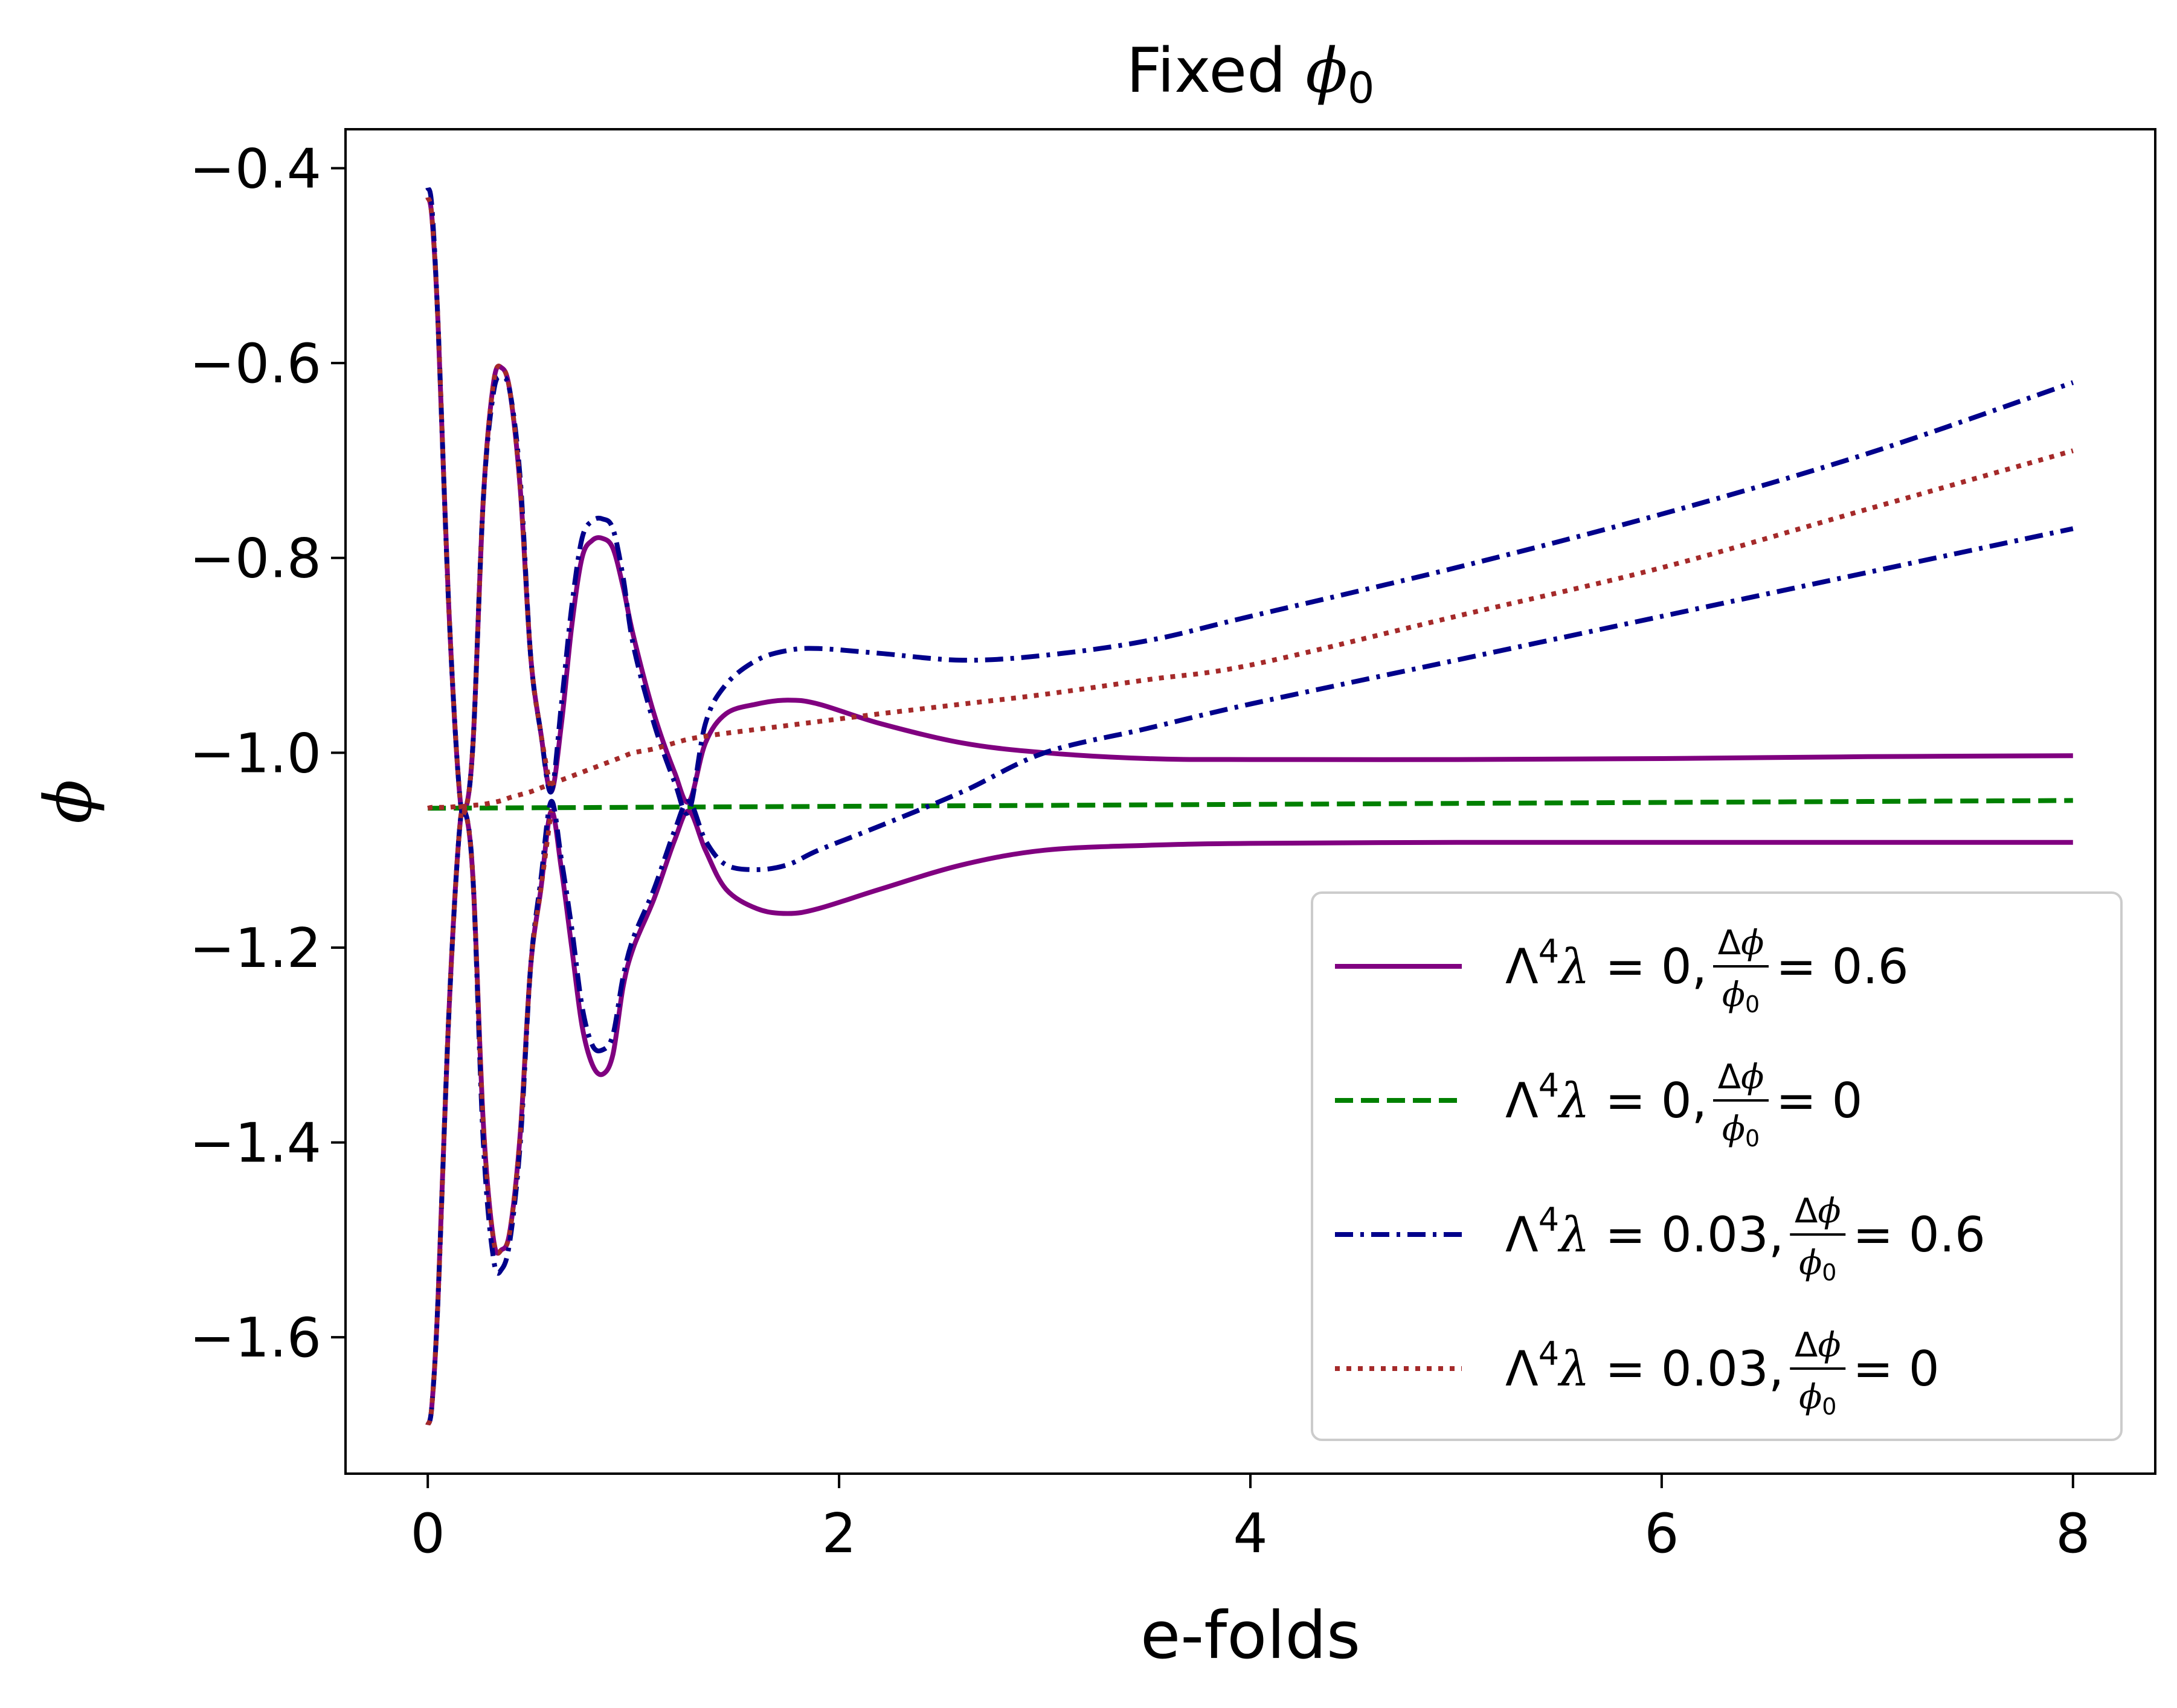  I want to click on y-tick-label: −1.6, so click(255, 1338).